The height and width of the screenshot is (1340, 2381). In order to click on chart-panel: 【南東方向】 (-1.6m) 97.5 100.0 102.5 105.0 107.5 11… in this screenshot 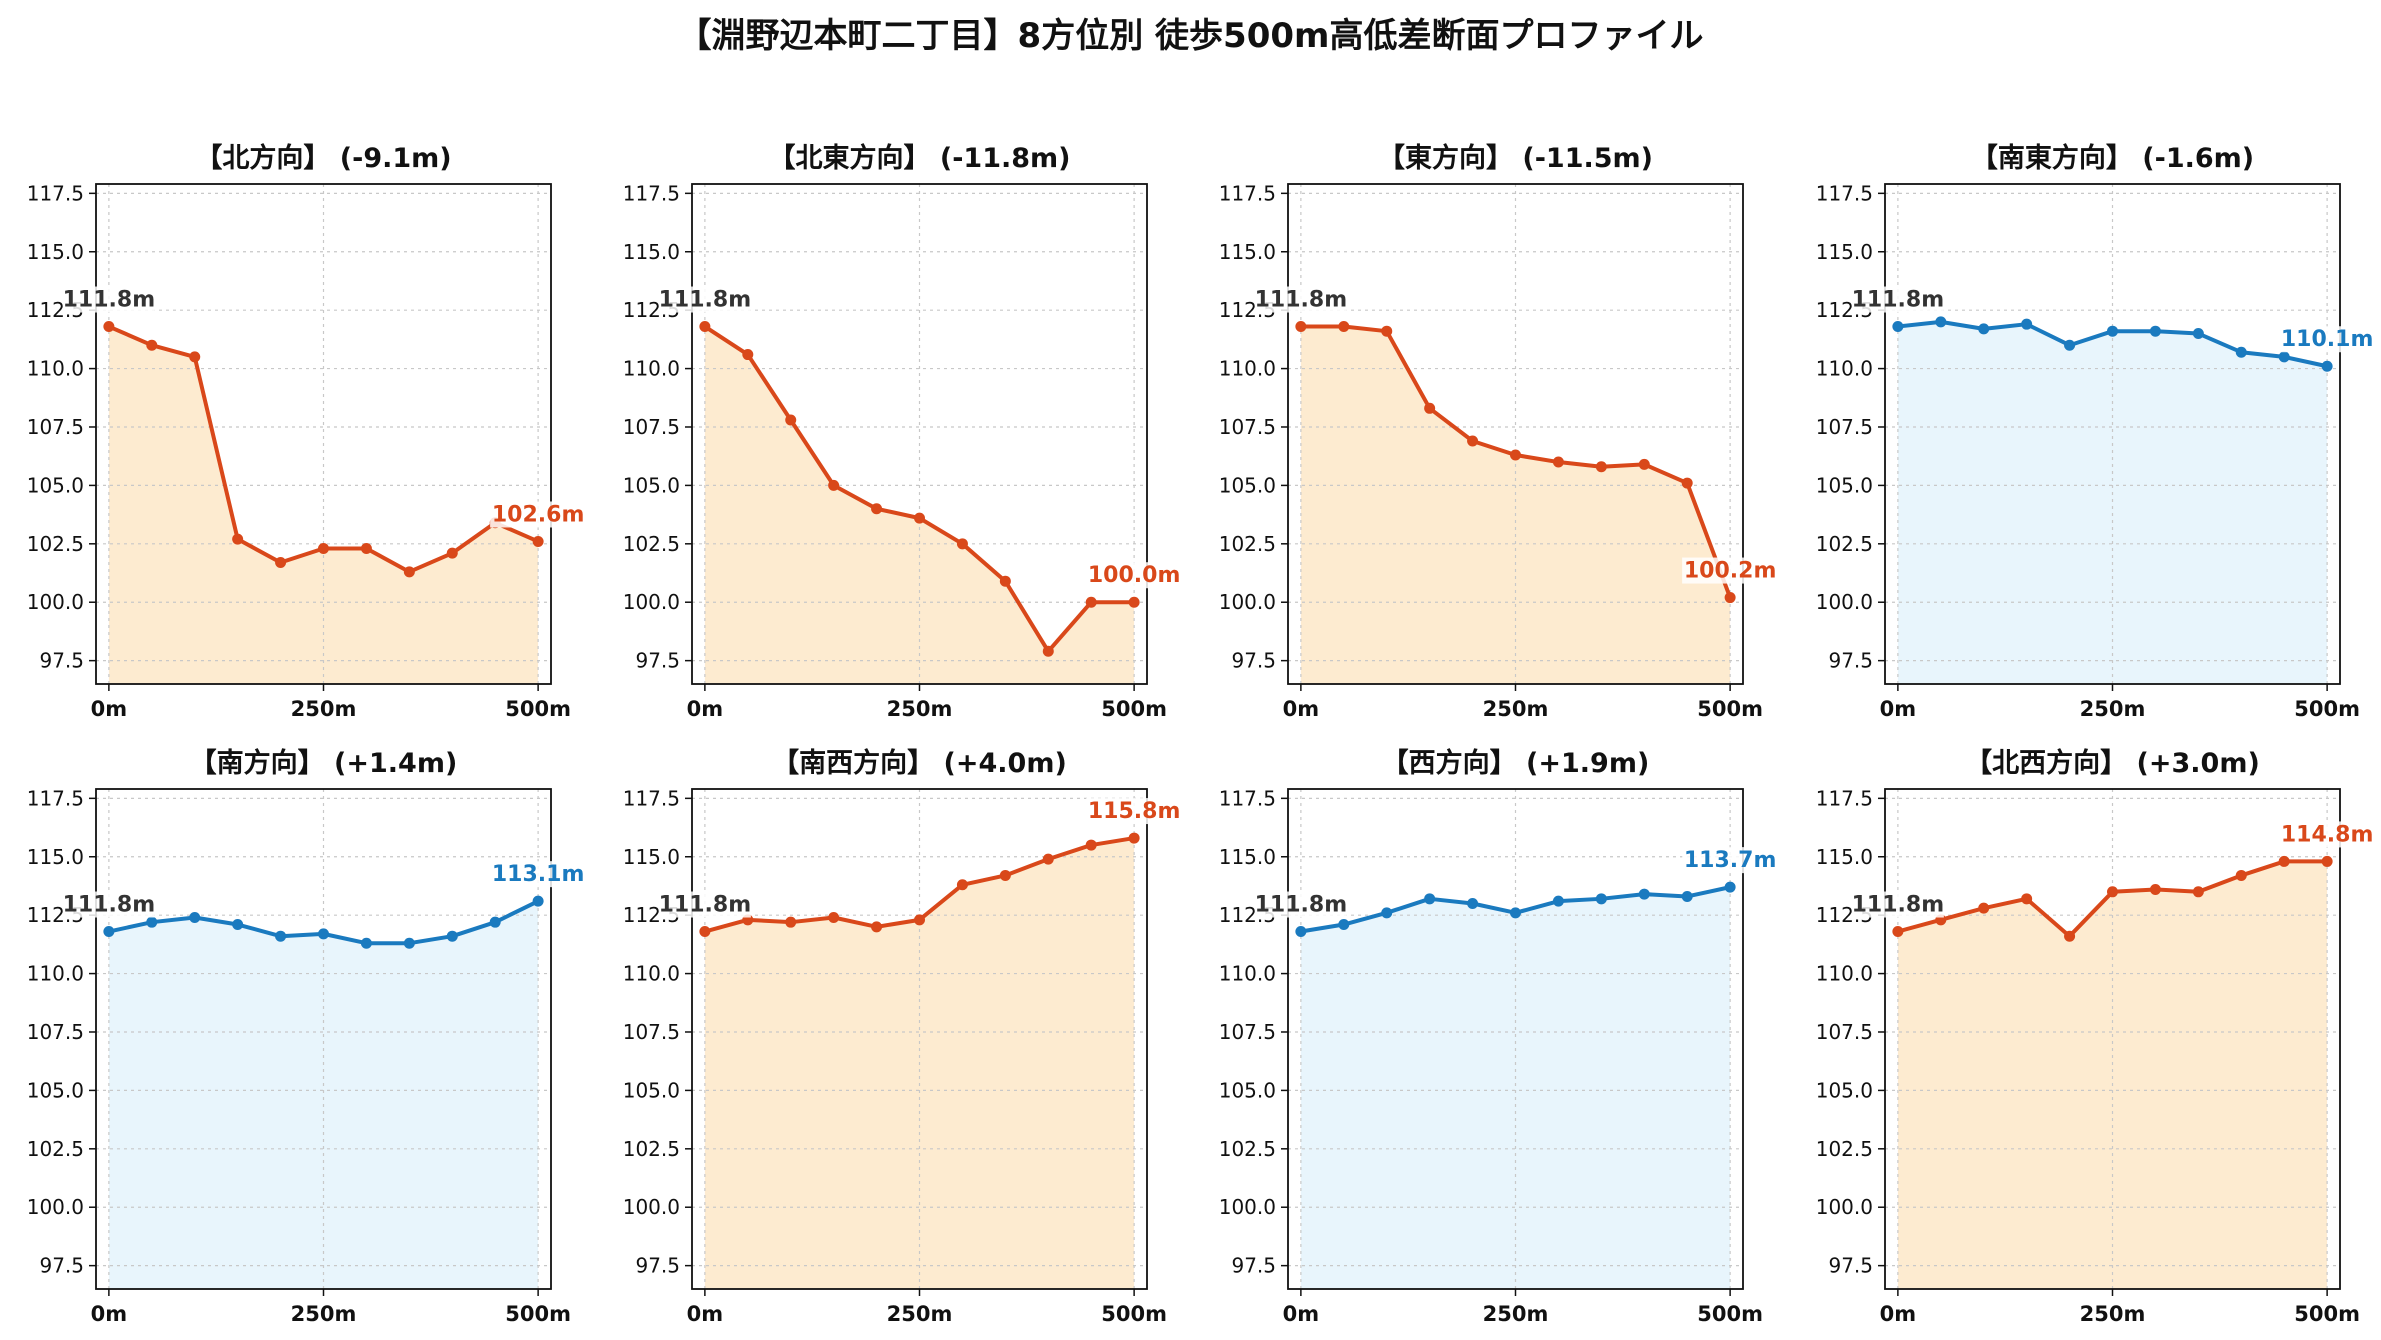, I will do `click(2096, 431)`.